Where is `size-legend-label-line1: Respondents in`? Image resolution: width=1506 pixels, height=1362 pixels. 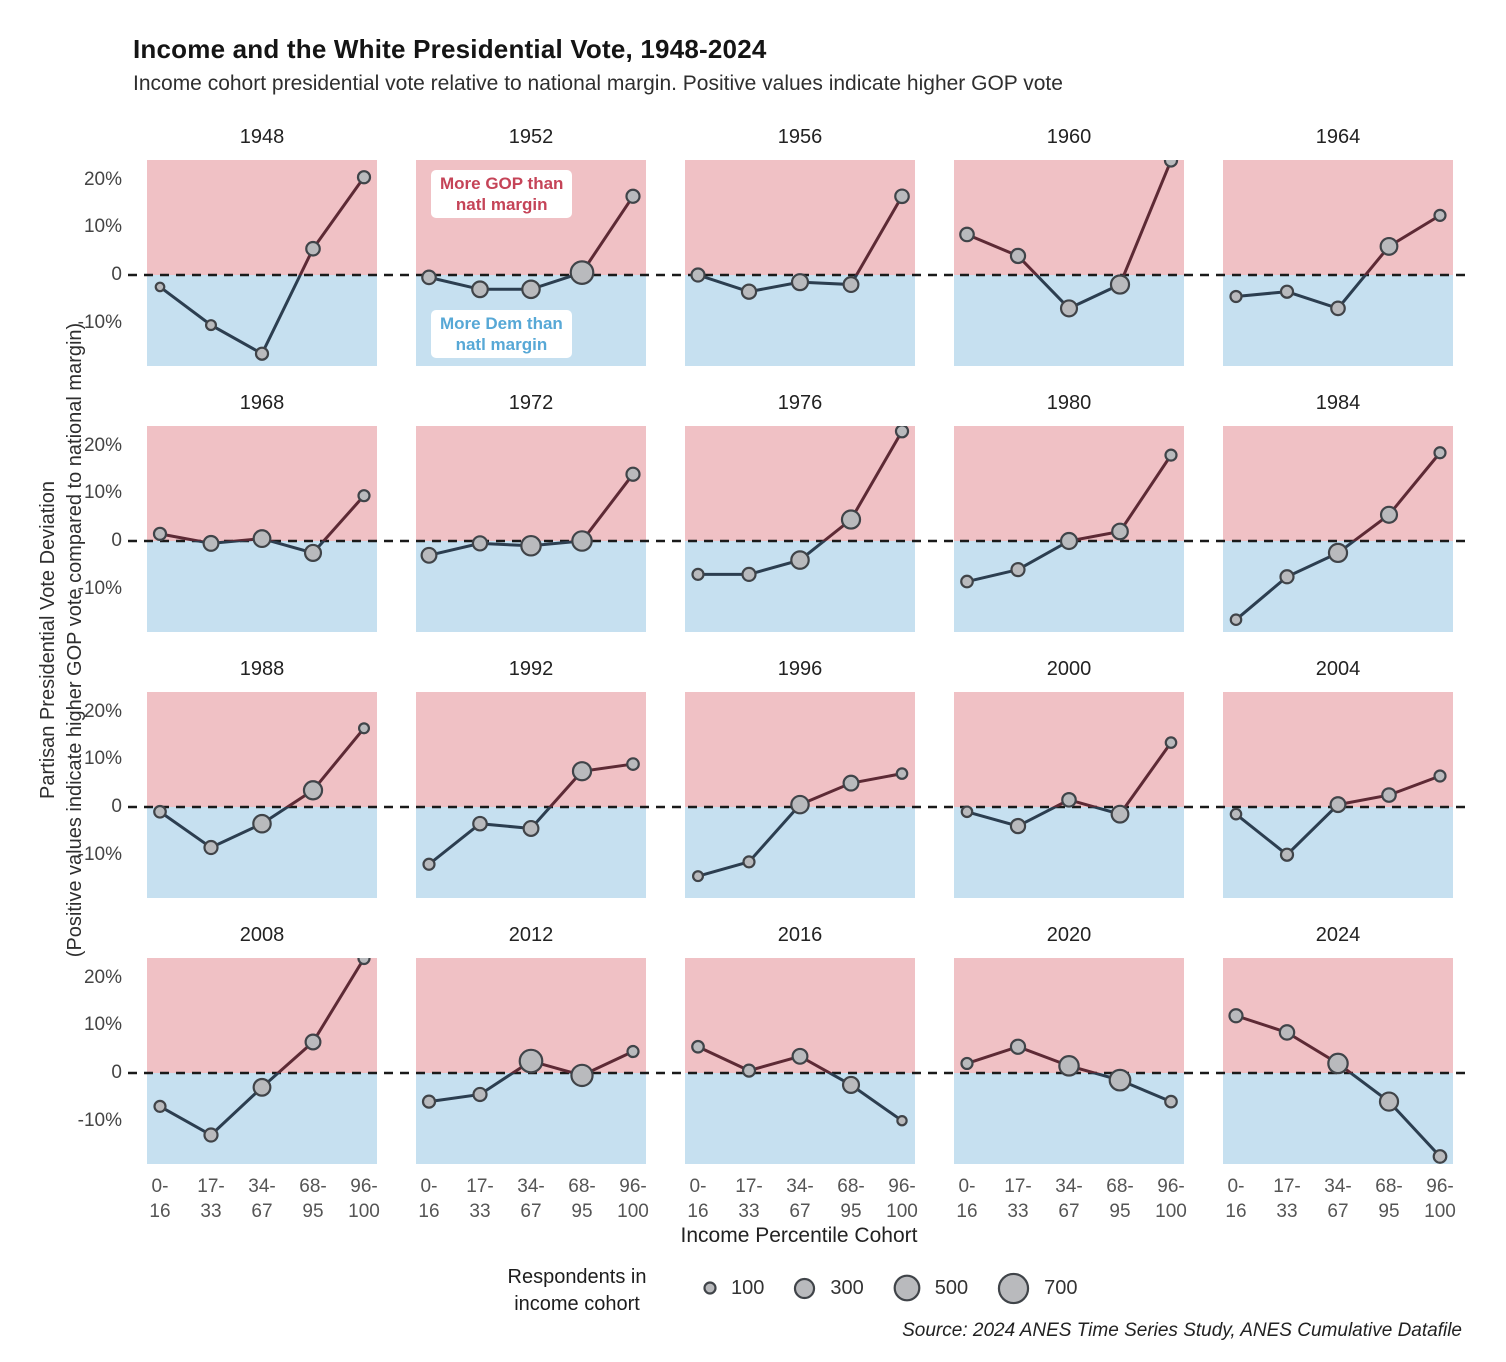
size-legend-label-line1: Respondents in is located at coordinates (577, 1277).